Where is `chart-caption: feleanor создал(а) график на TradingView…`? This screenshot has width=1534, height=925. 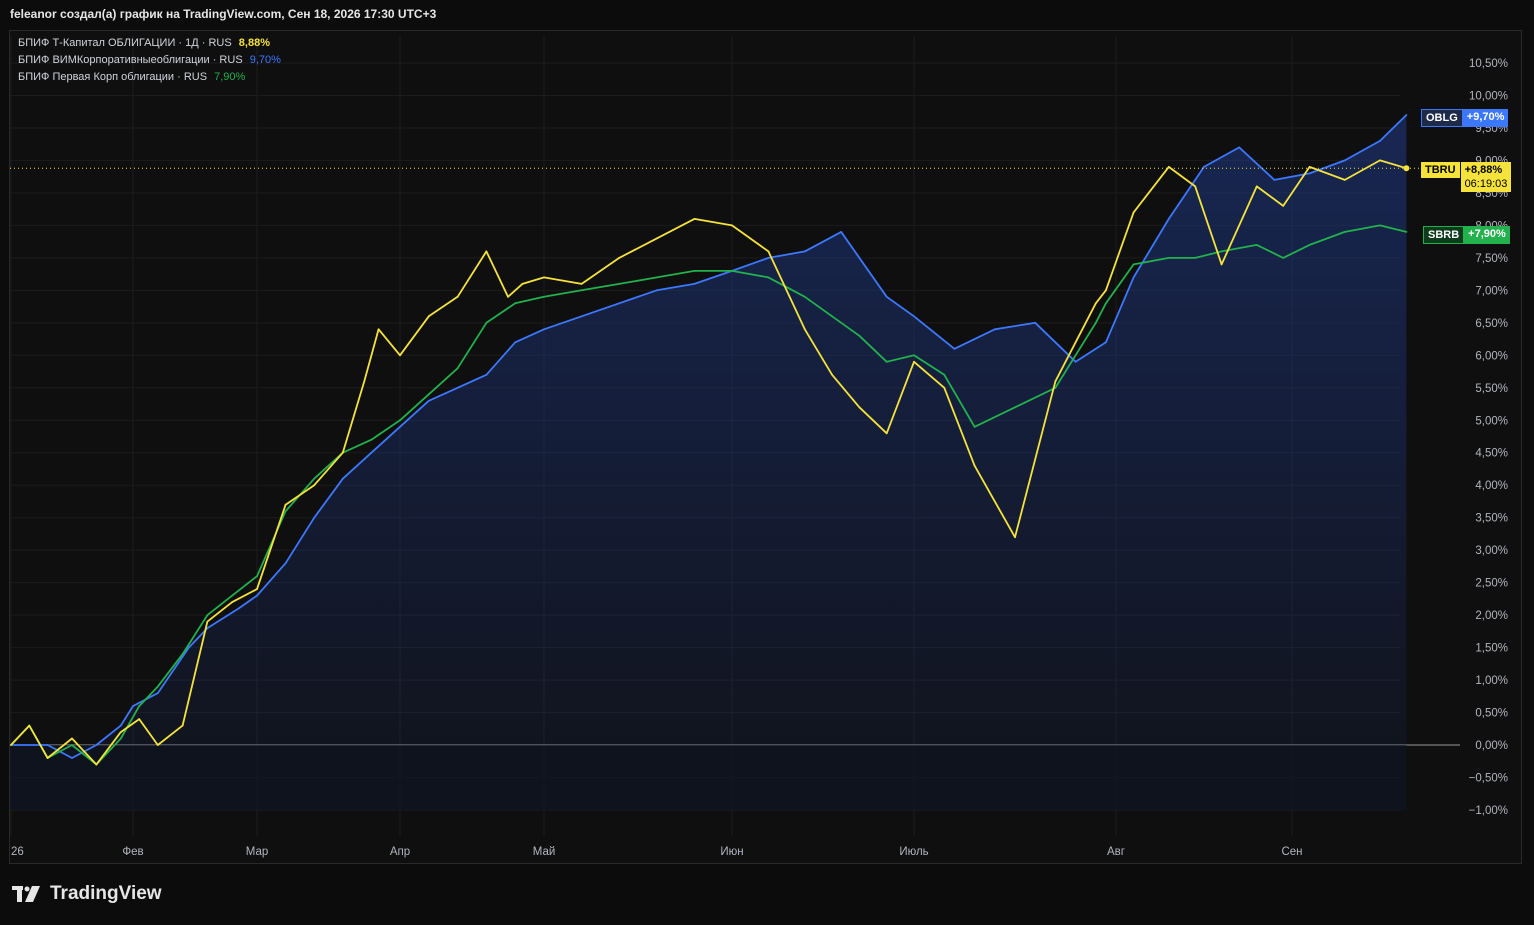 chart-caption: feleanor создал(а) график на TradingView… is located at coordinates (223, 14).